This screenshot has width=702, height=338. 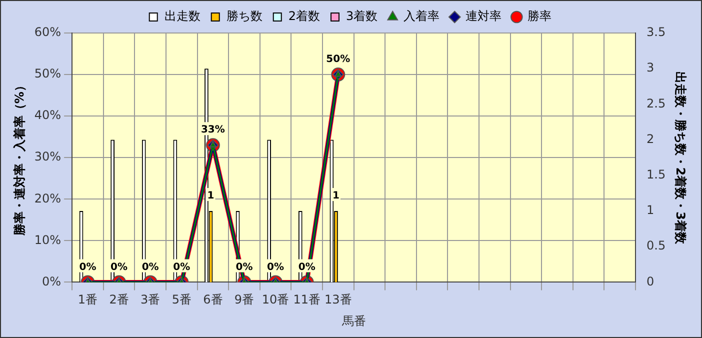 I want to click on y2-axis-title: 出走数・勝ち数・2着数・3着数, so click(x=681, y=158).